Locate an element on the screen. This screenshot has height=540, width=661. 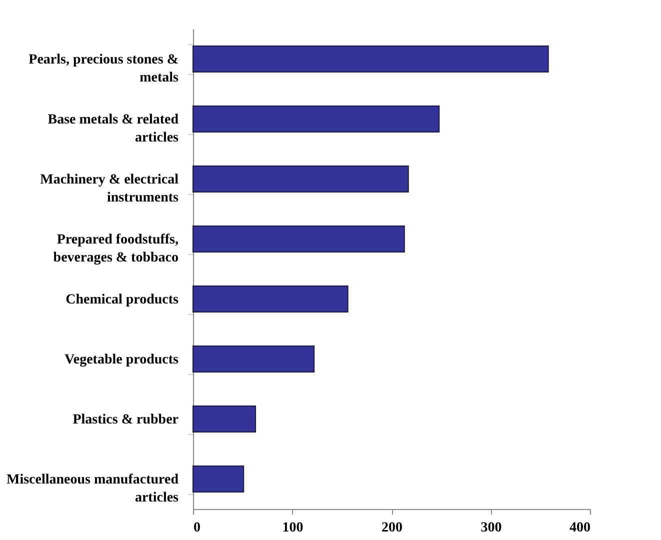
y-tick-label: Machinery & electrical instruments is located at coordinates (110, 189).